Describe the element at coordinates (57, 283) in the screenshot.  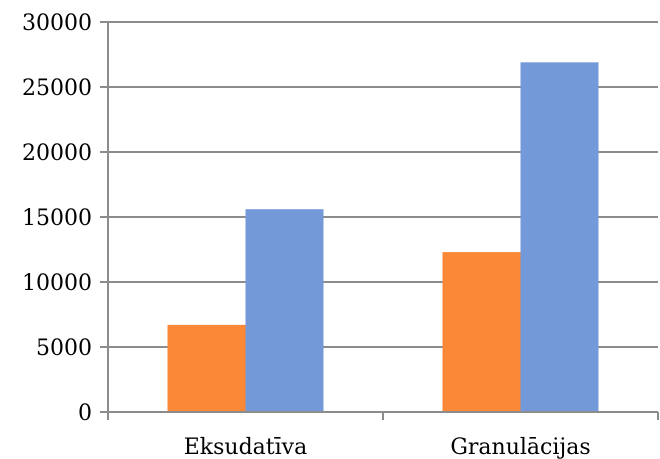
I see `y-tick-label: 10000` at that location.